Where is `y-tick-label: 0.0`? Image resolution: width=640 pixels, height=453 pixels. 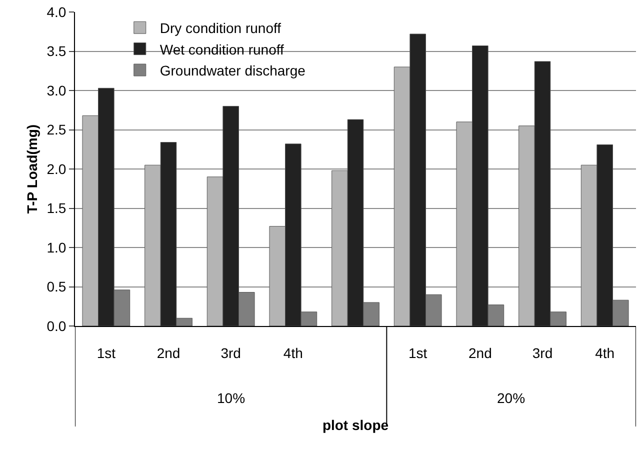 y-tick-label: 0.0 is located at coordinates (56, 326).